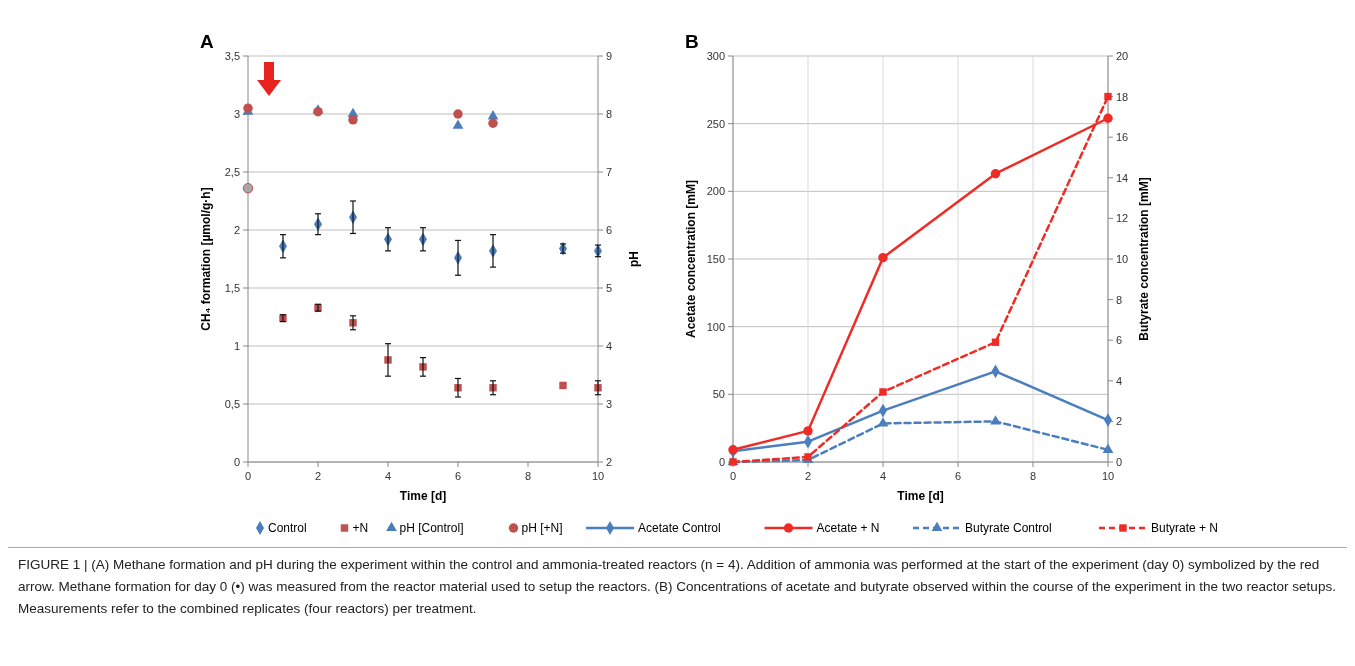 The width and height of the screenshot is (1355, 666). I want to click on y-tick-label: 2,5, so click(232, 172).